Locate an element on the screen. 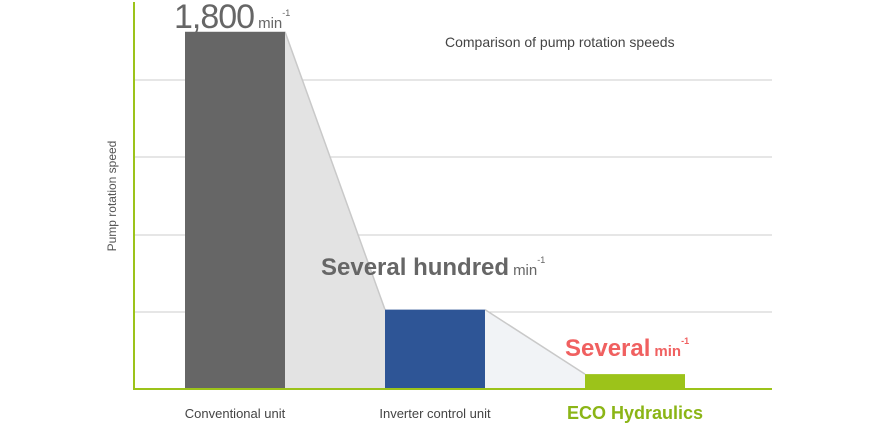 The width and height of the screenshot is (870, 427). data-label-value: Several is located at coordinates (608, 348).